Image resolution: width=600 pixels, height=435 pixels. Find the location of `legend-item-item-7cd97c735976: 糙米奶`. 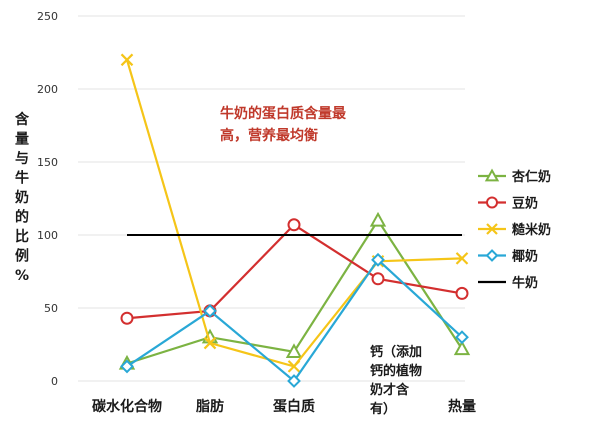

legend-item-item-7cd97c735976: 糙米奶 is located at coordinates (514, 230).